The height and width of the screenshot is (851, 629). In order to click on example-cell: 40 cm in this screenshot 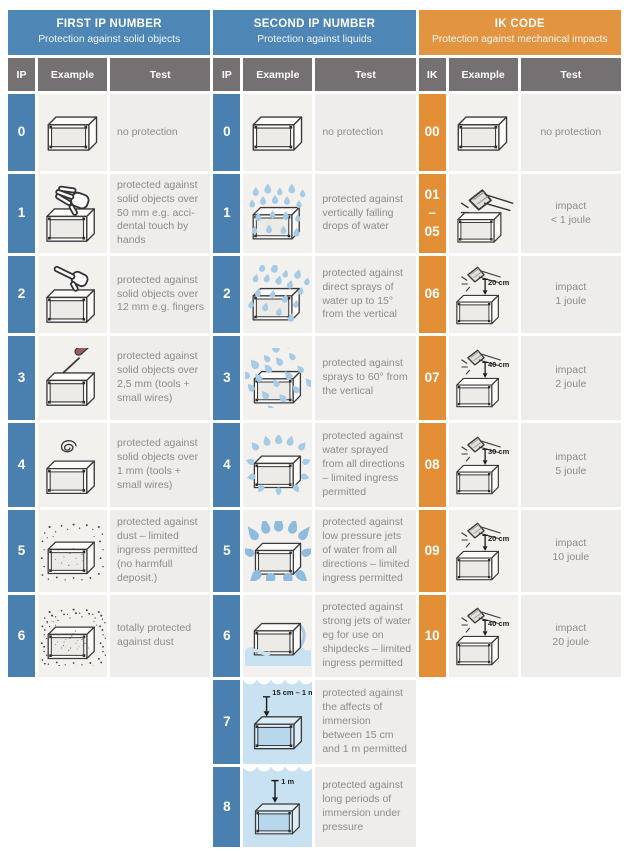, I will do `click(483, 378)`.